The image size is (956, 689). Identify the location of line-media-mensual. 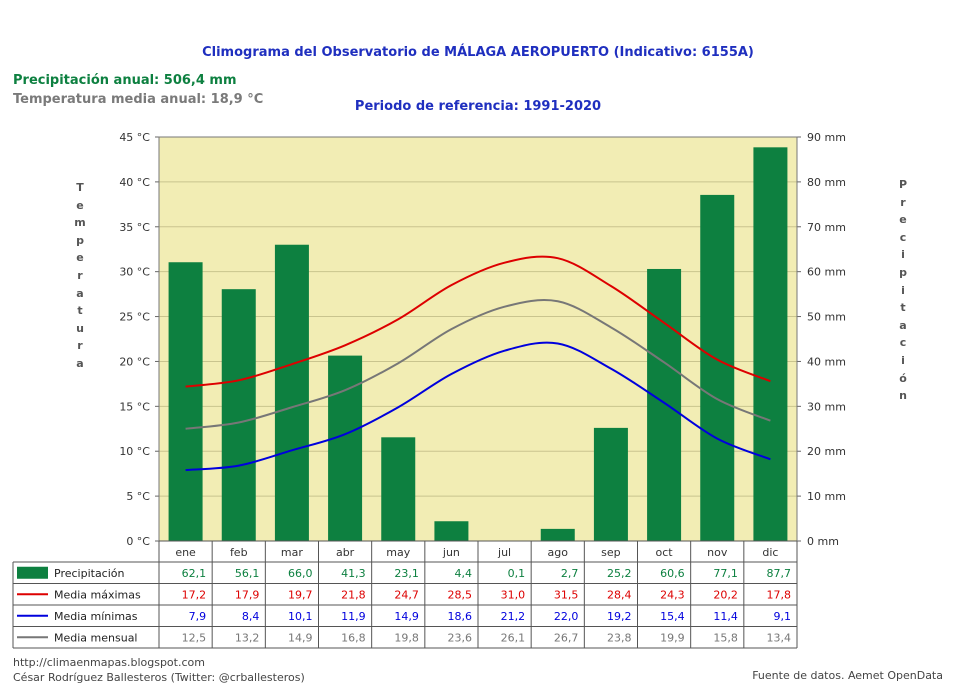
(478, 364).